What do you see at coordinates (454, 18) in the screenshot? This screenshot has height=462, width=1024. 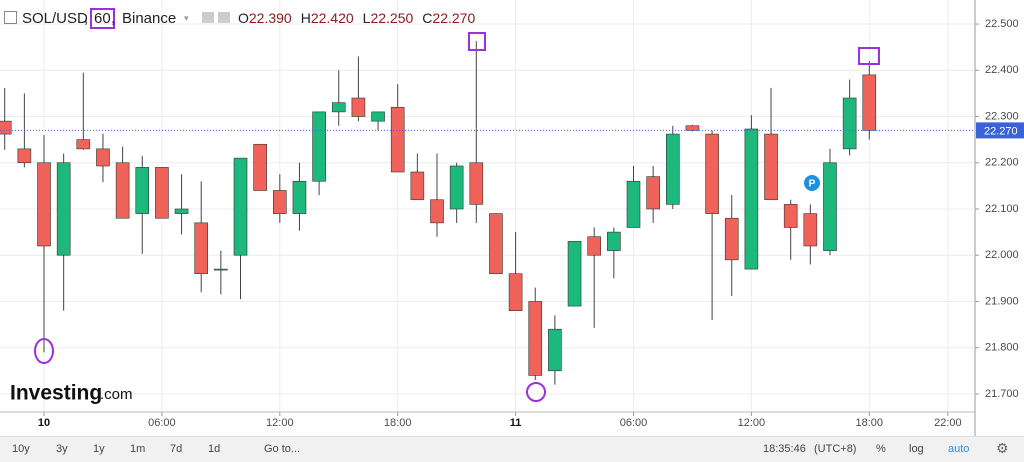 I see `ohlc-value: 22.270` at bounding box center [454, 18].